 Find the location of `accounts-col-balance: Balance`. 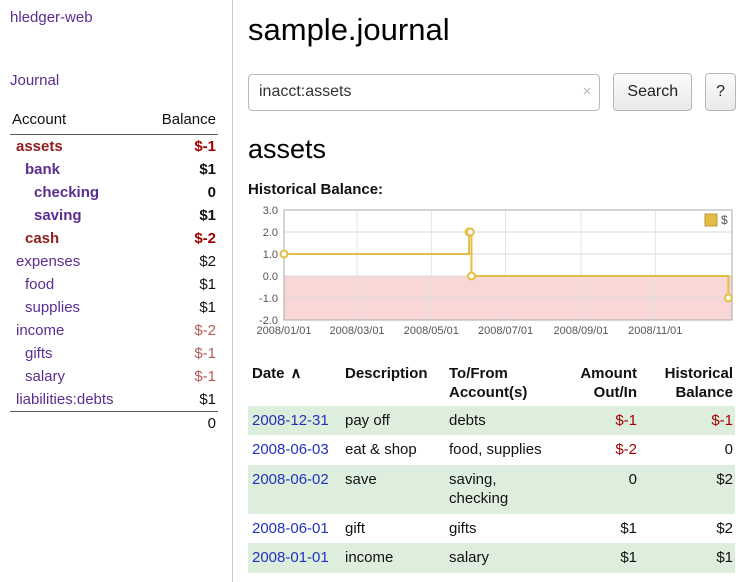

accounts-col-balance: Balance is located at coordinates (188, 119).